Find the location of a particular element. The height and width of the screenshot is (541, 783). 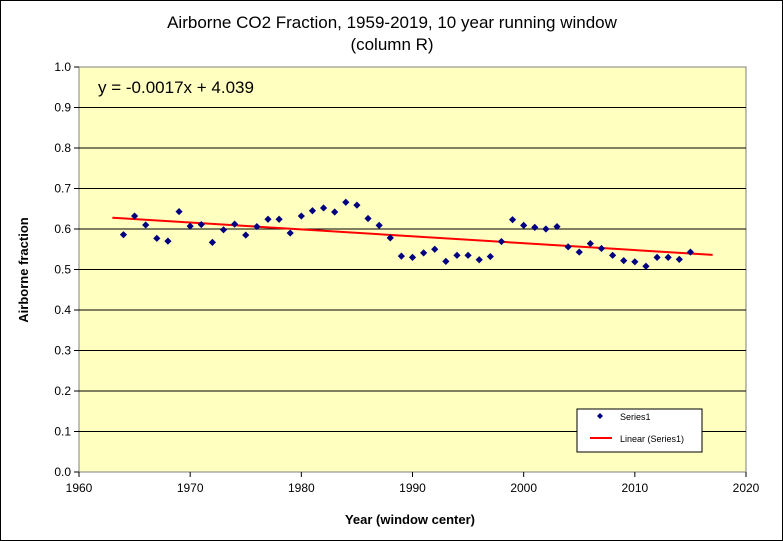

legend: Series1 Linear (Series1) is located at coordinates (639, 430).